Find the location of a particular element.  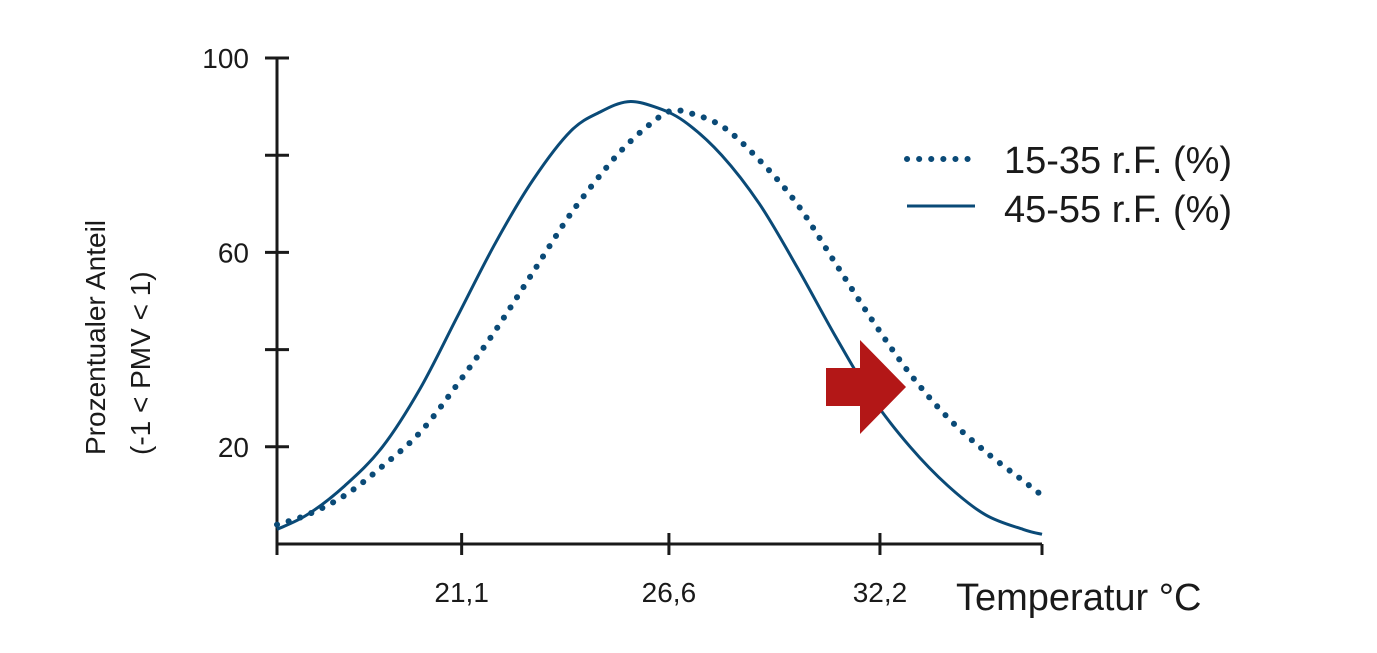

y-tick-label: 20 is located at coordinates (233, 447).